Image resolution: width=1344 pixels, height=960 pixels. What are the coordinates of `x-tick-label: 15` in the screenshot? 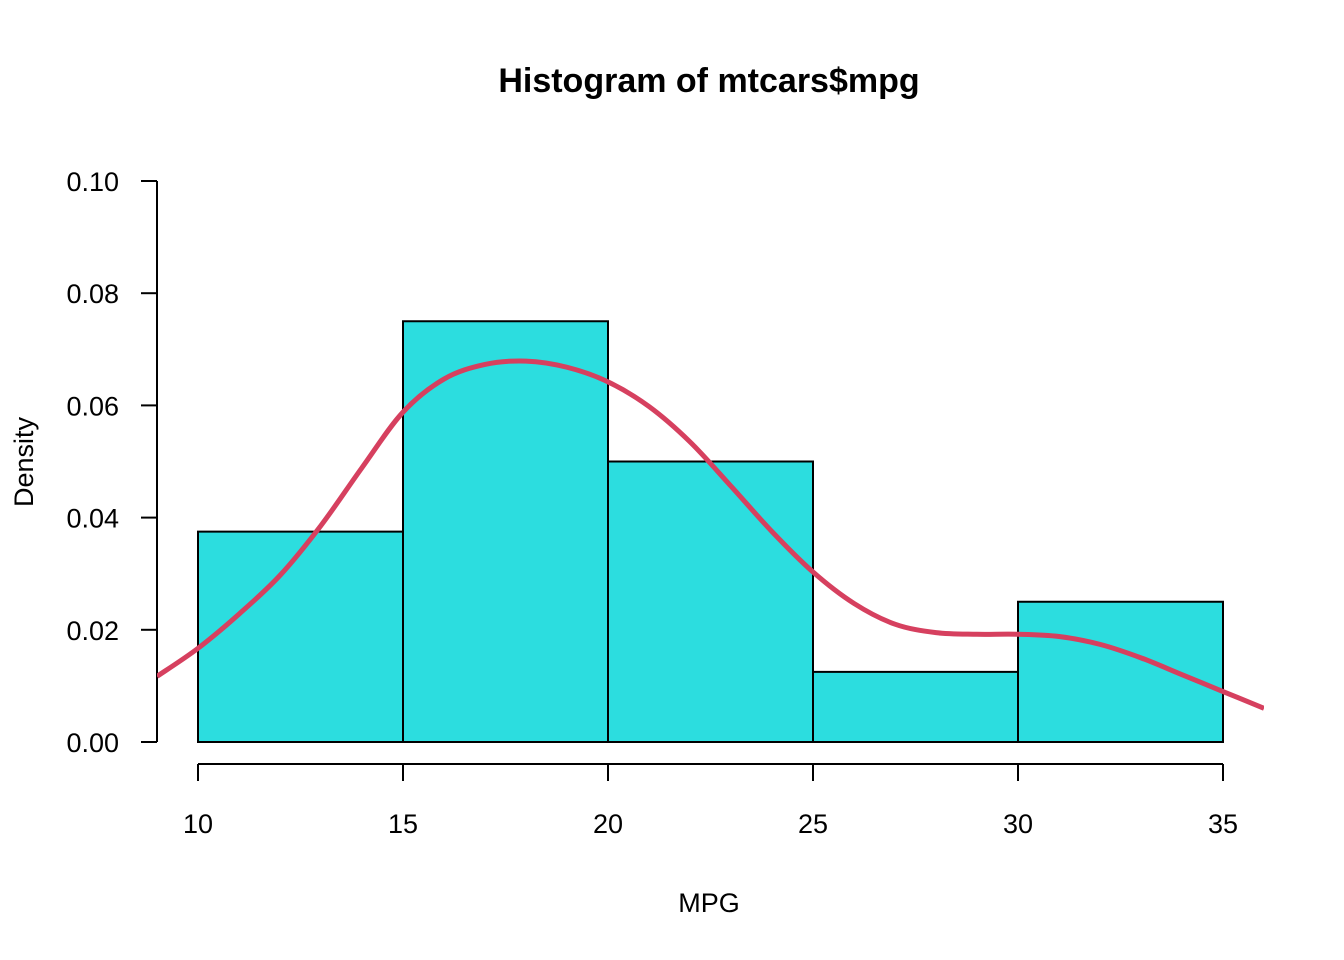 It's located at (403, 824).